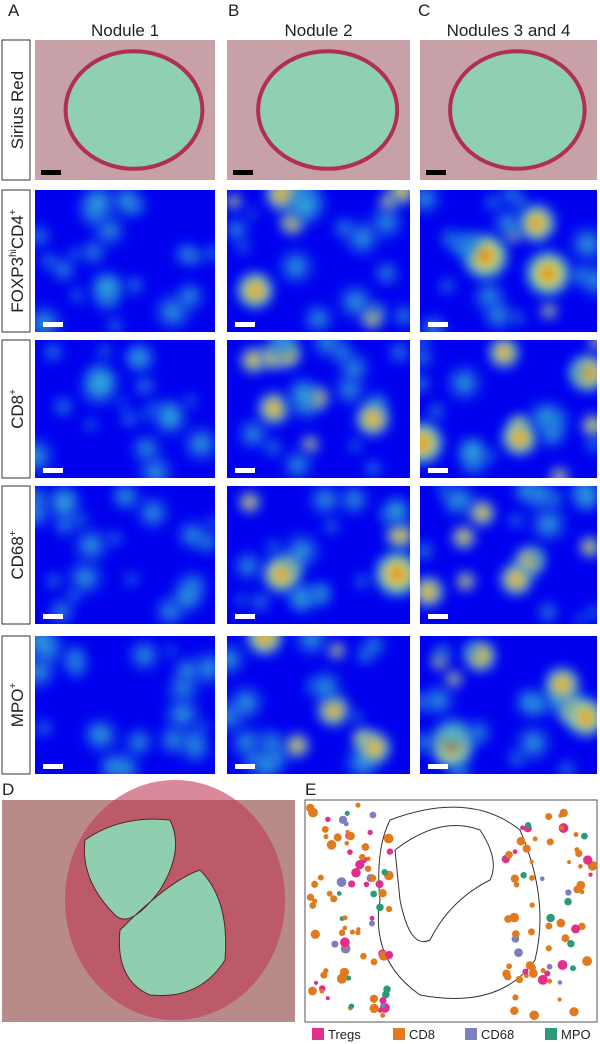  Describe the element at coordinates (576, 1034) in the screenshot. I see `legend-label: MPO` at that location.